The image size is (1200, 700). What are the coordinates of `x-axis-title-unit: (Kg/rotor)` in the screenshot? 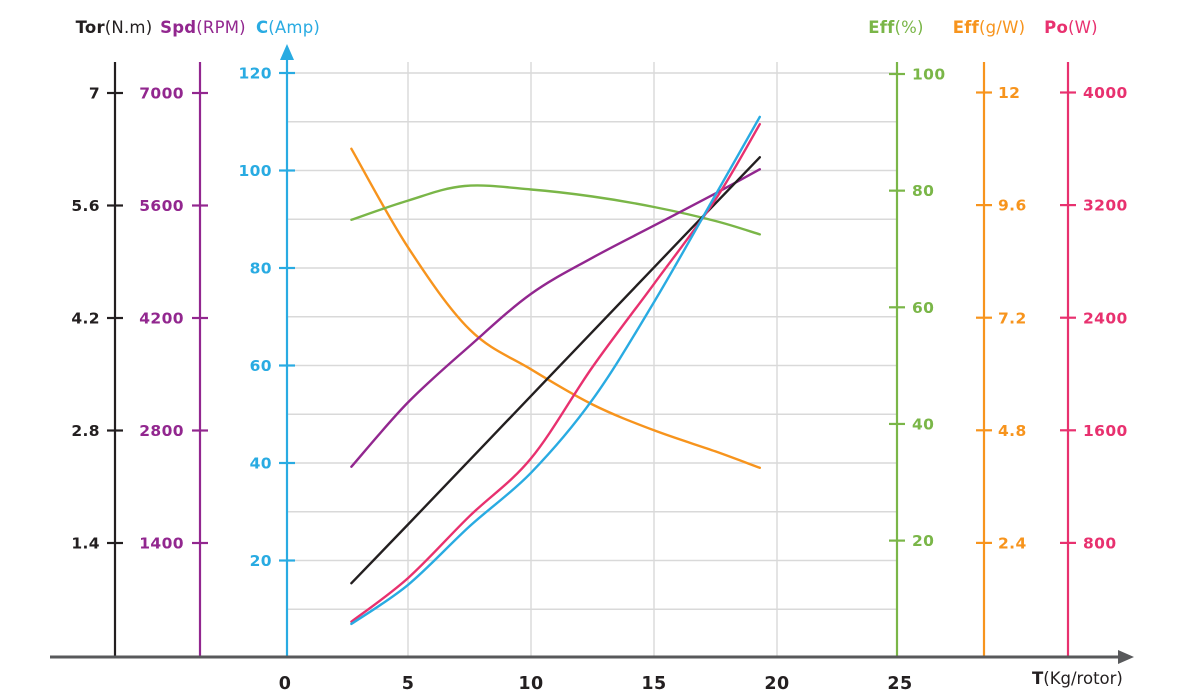 It's located at (1083, 678).